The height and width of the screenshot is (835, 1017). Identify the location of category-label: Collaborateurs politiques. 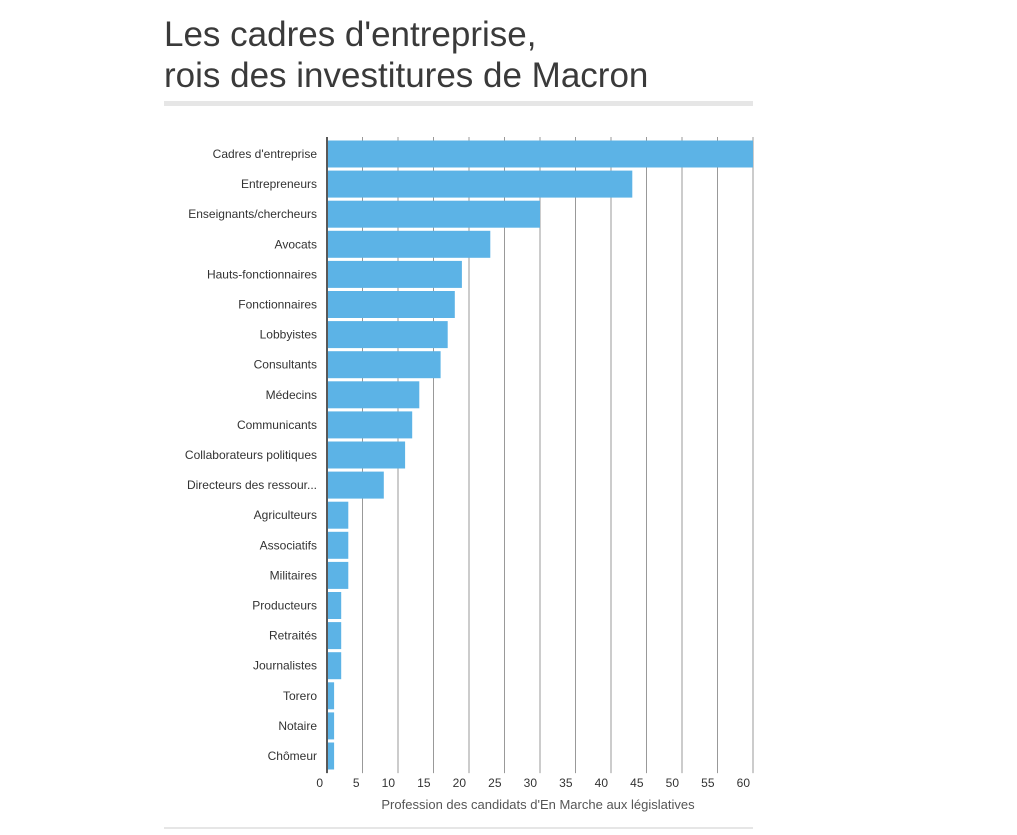
(251, 455).